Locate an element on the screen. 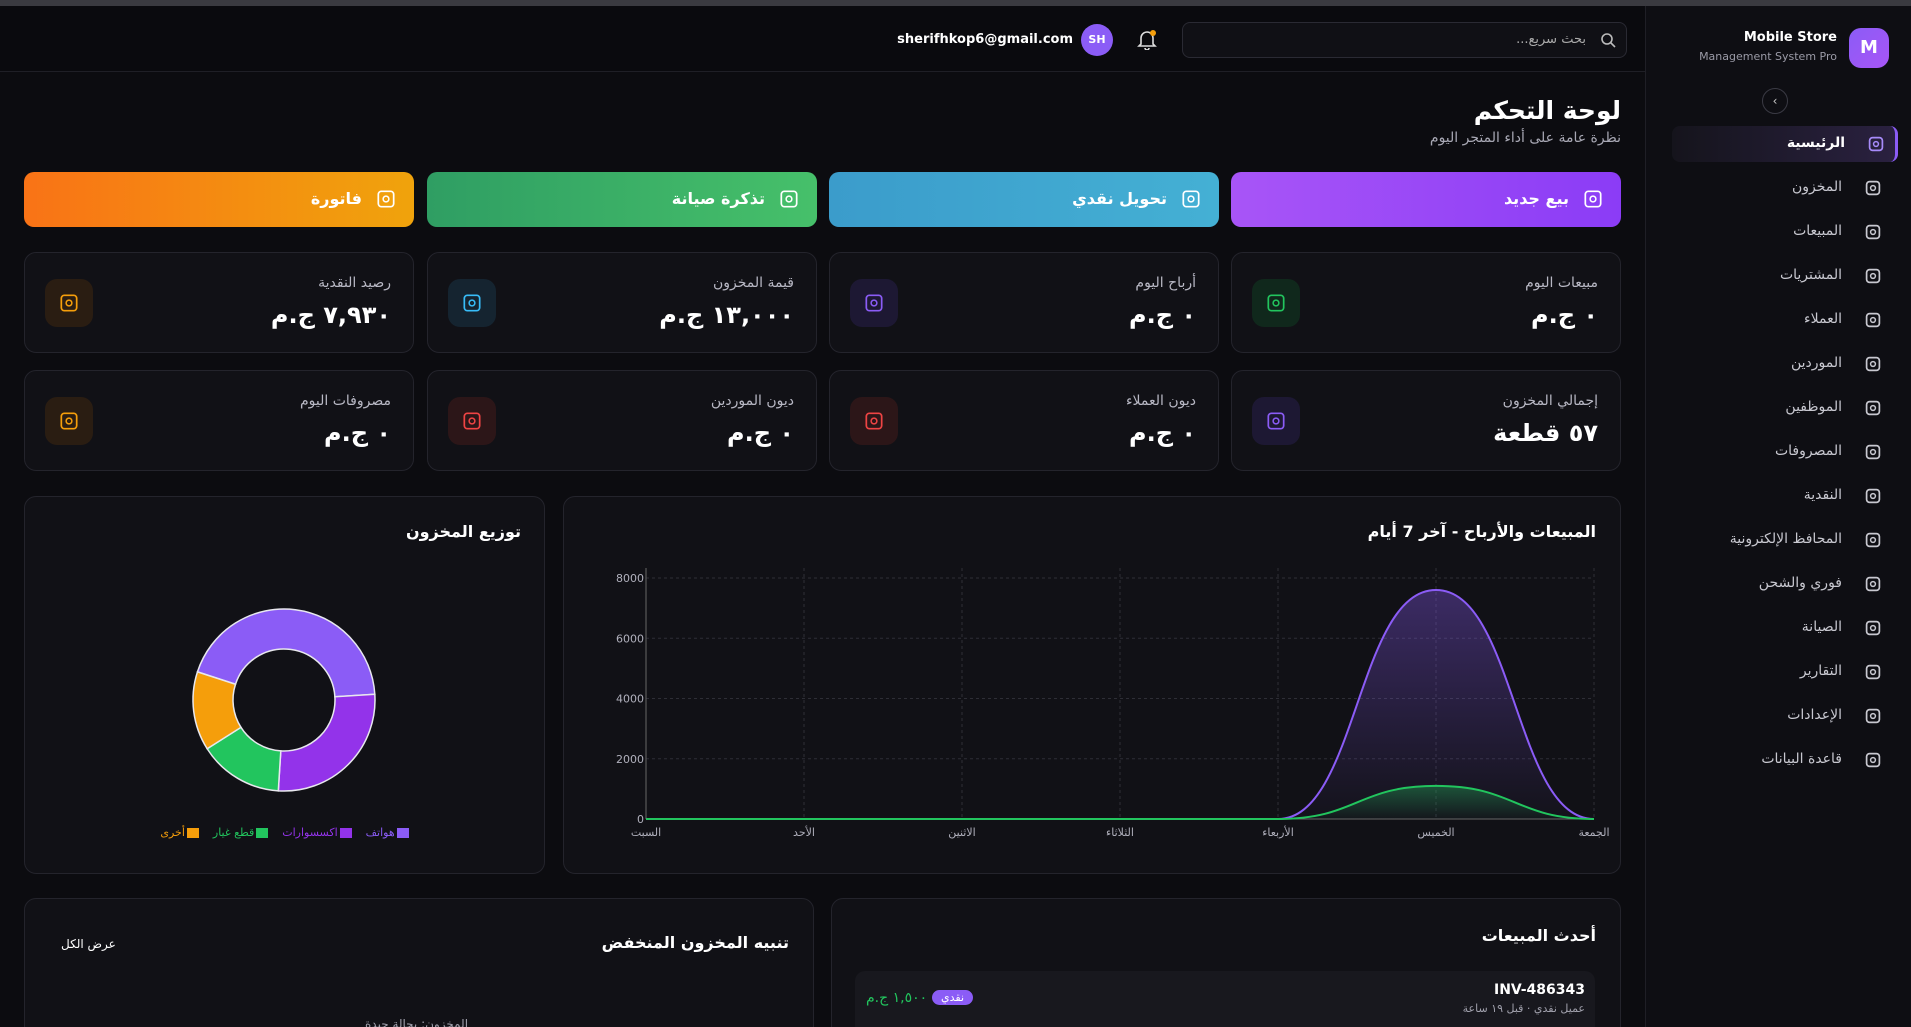 Image resolution: width=1911 pixels, height=1027 pixels. action-button: تحويل نقدي is located at coordinates (1024, 199).